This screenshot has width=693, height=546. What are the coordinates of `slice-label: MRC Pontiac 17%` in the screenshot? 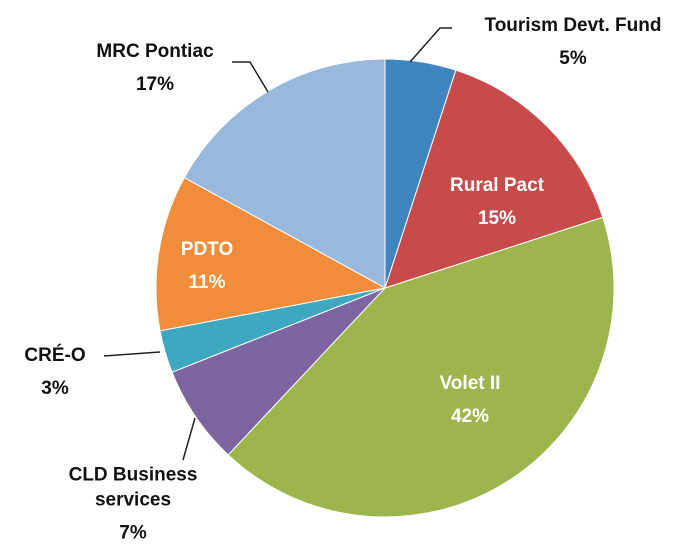 It's located at (155, 68).